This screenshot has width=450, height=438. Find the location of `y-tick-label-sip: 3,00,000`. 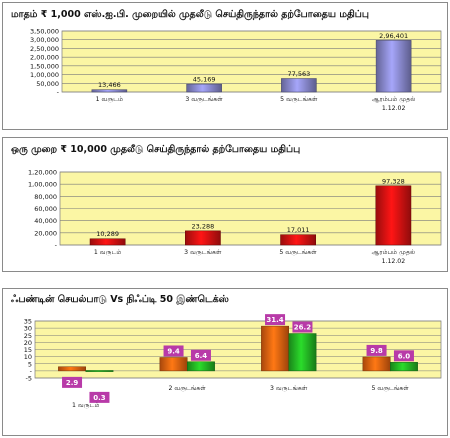

y-tick-label-sip: 3,00,000 is located at coordinates (44, 40).